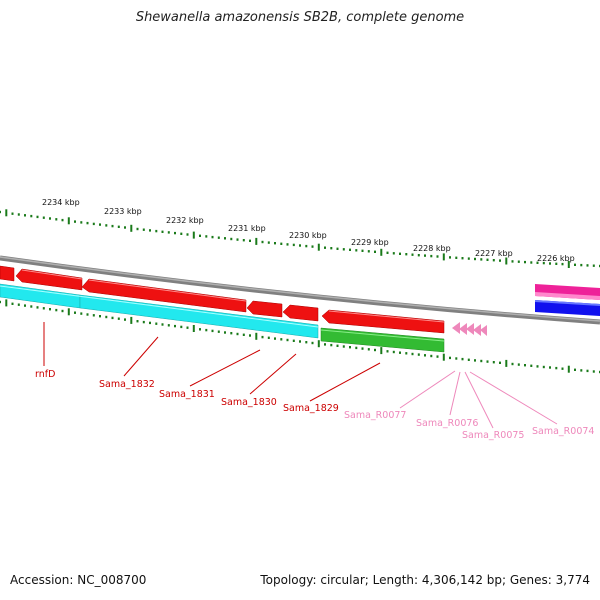  I want to click on gene-label: Sama_1832, so click(127, 384).